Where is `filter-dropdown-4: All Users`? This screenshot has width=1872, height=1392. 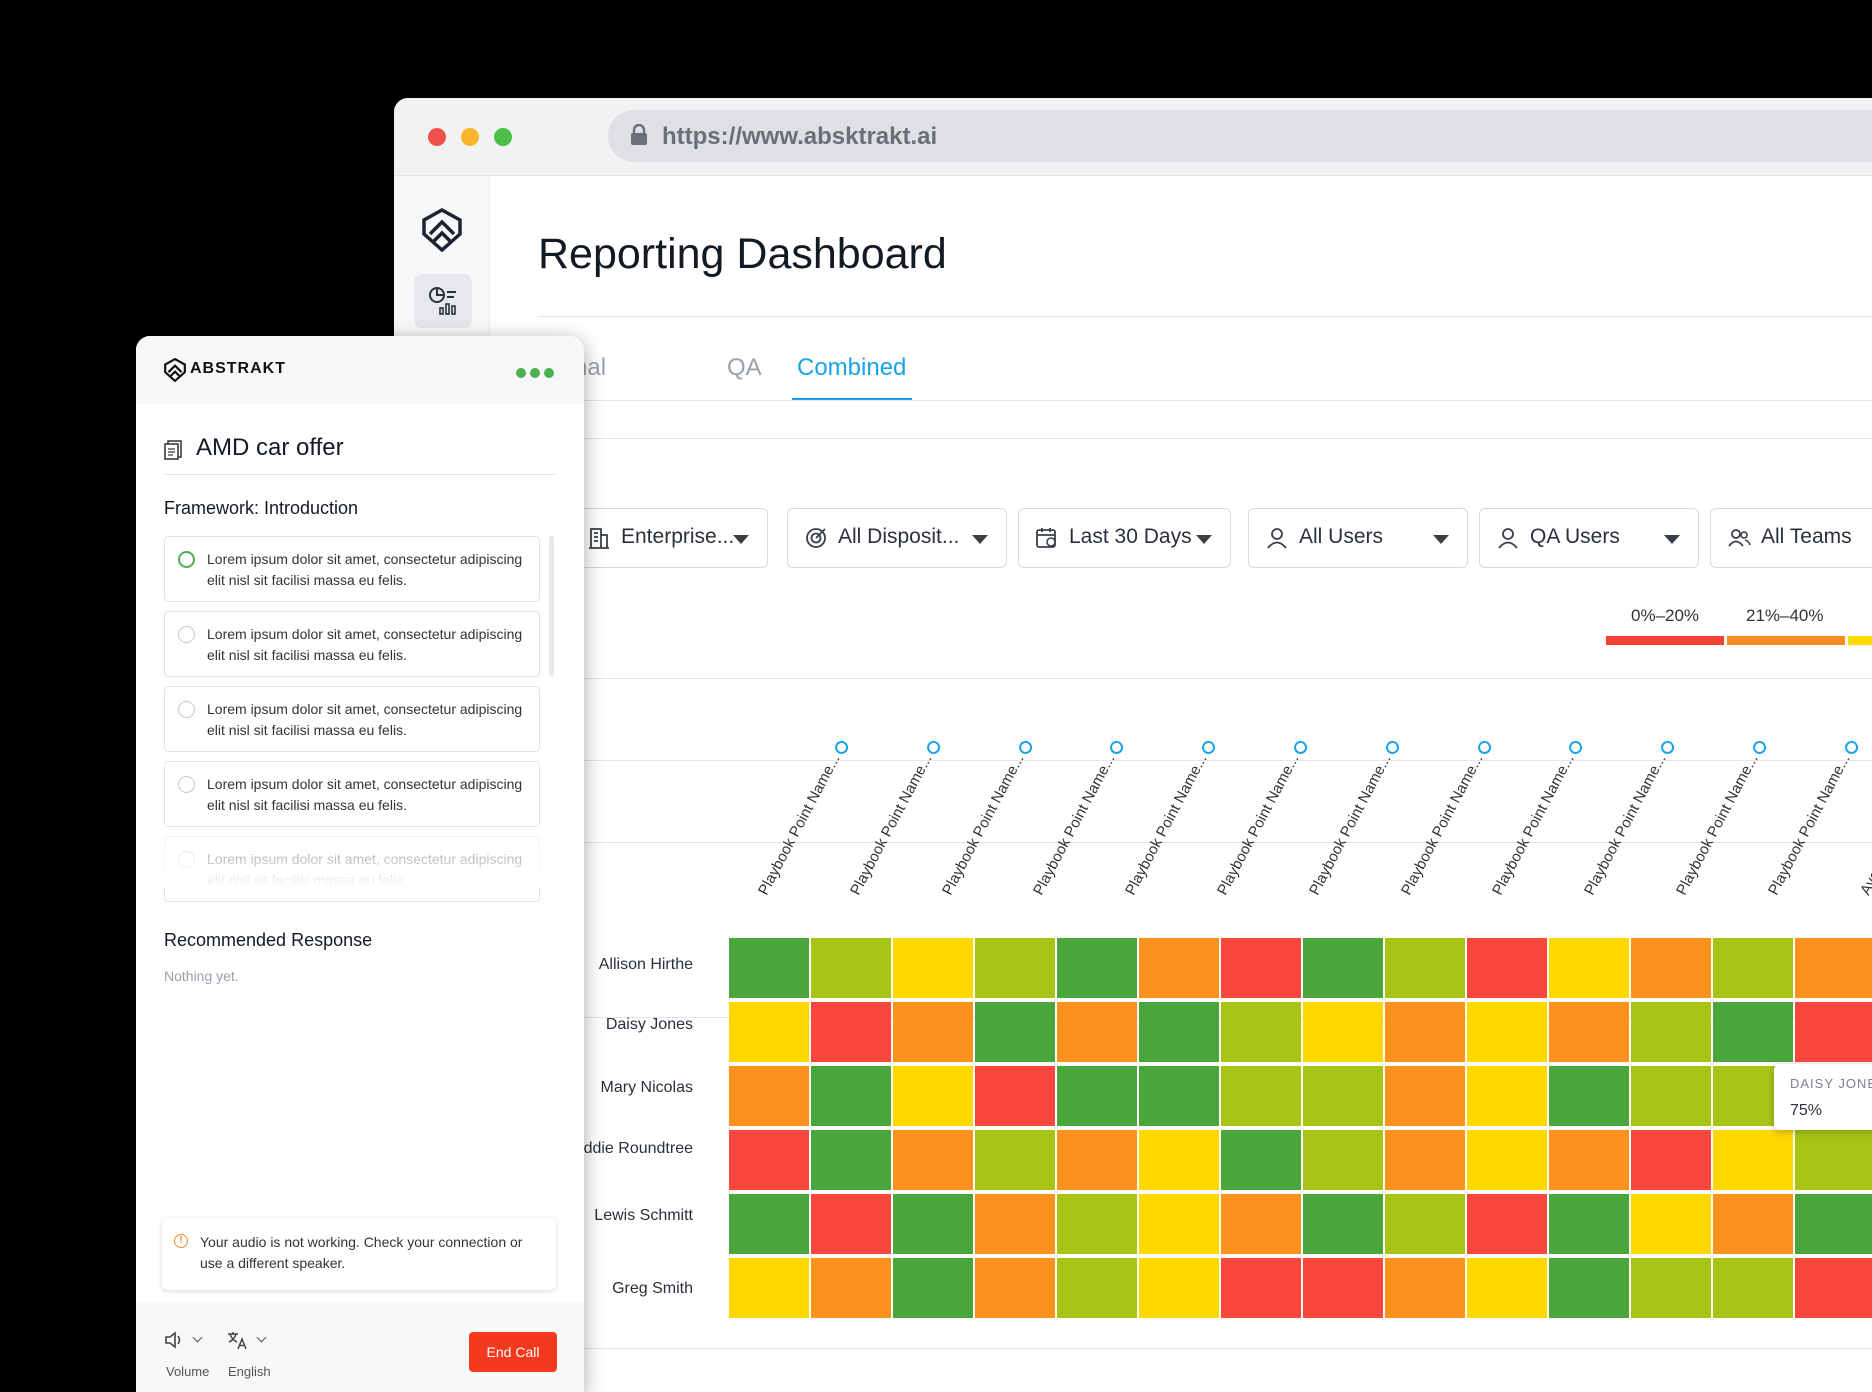 filter-dropdown-4: All Users is located at coordinates (1358, 538).